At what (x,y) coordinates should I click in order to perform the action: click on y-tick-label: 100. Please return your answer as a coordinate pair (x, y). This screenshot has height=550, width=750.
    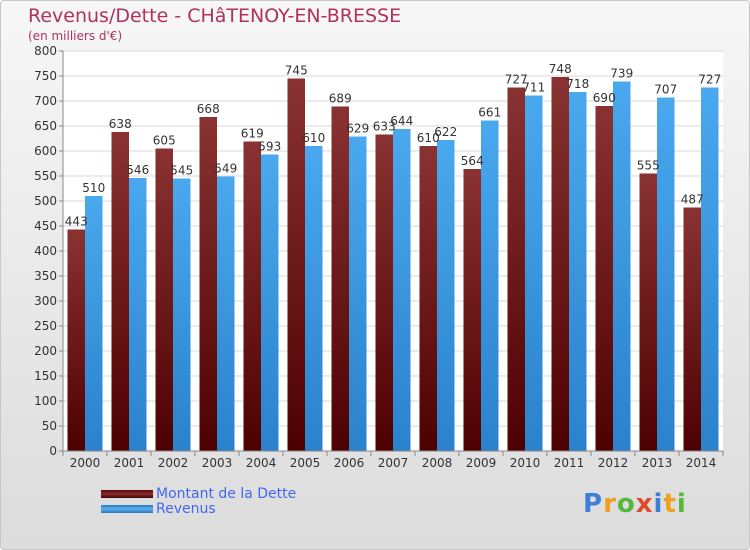
    Looking at the image, I should click on (45, 401).